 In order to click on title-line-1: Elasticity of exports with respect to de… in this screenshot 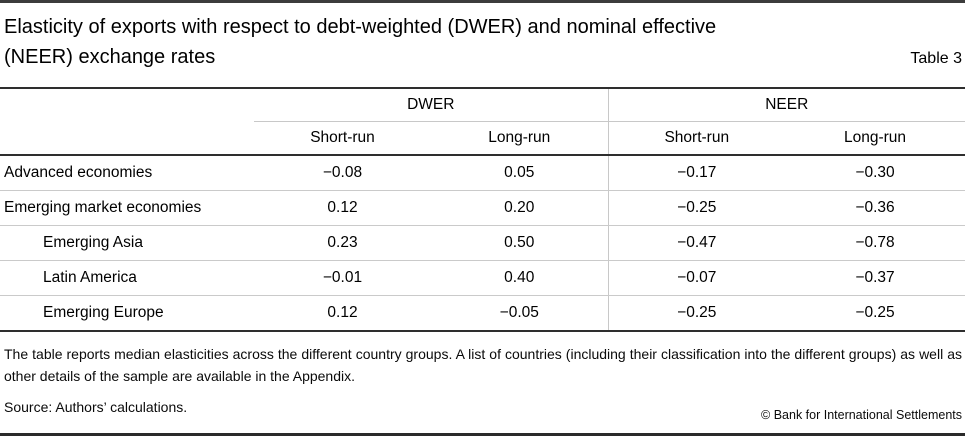, I will do `click(360, 27)`.